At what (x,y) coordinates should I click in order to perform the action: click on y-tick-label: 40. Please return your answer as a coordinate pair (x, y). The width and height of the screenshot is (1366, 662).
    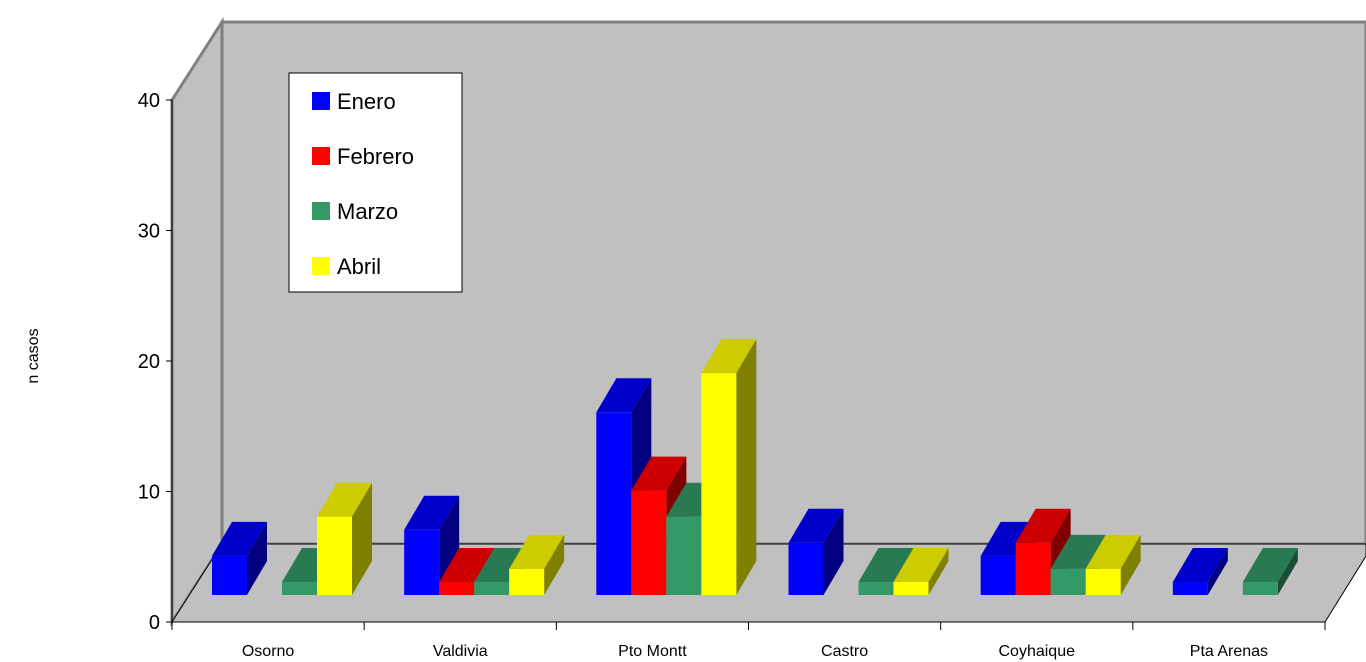
    Looking at the image, I should click on (149, 101).